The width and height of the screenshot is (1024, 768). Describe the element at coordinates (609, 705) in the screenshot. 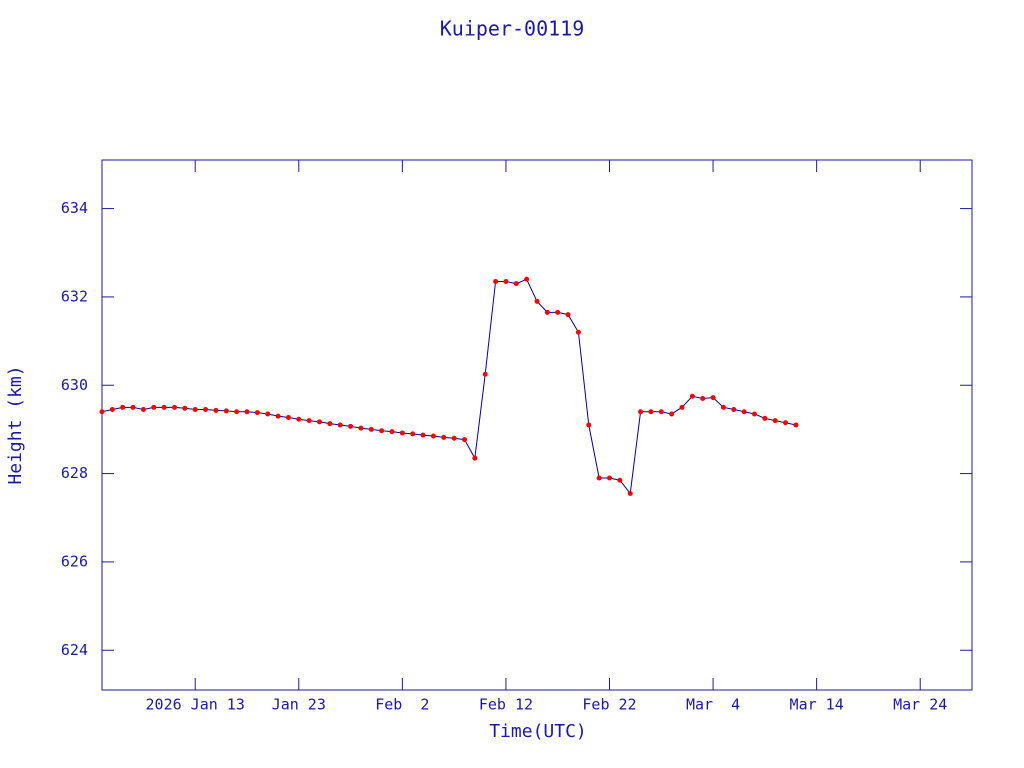

I see `x-tick-label: Feb 22` at that location.